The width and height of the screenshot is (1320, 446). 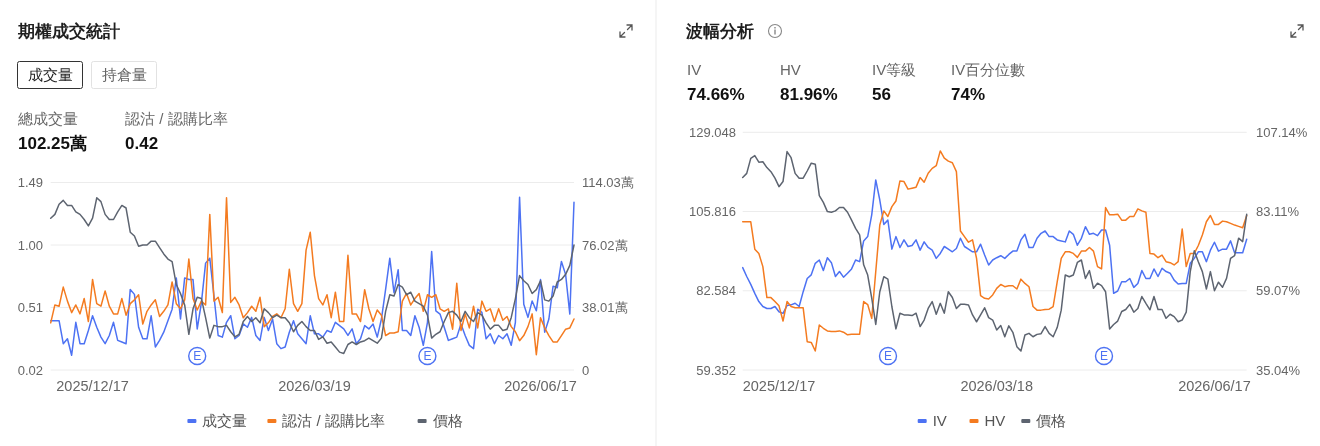 What do you see at coordinates (994, 247) in the screenshot?
I see `line-series` at bounding box center [994, 247].